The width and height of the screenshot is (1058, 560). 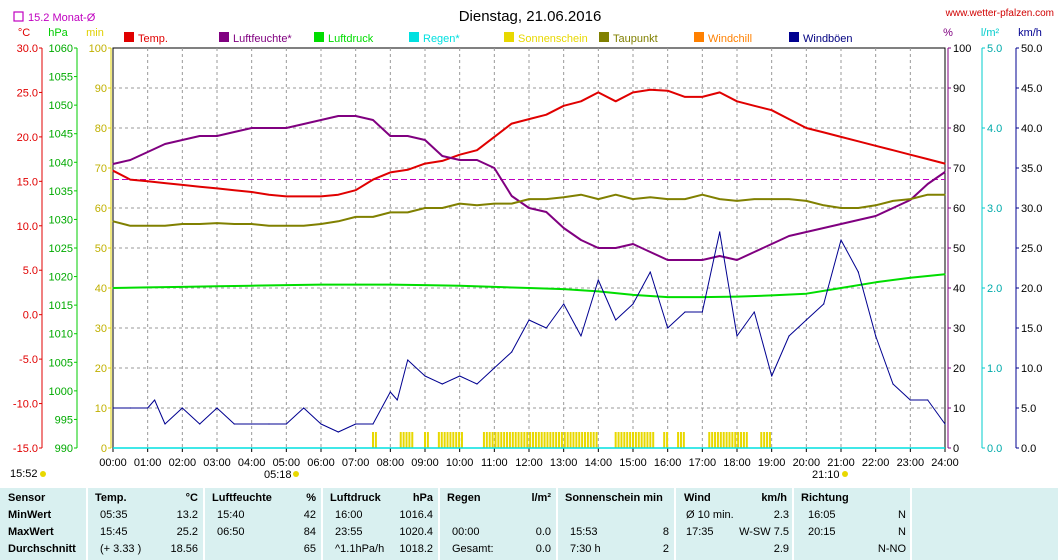 I want to click on legend-label: Temp., so click(x=153, y=39).